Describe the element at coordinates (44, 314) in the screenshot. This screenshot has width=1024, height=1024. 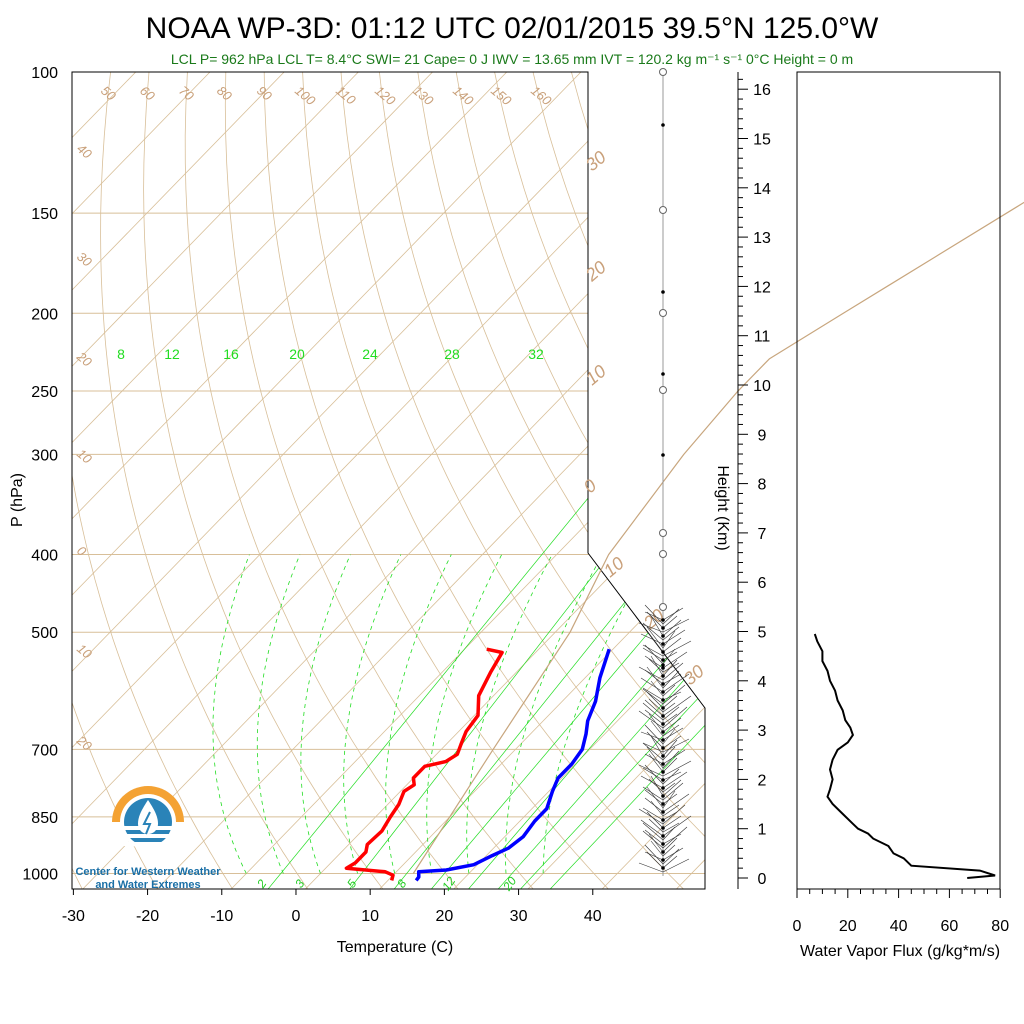
I see `y-tick-label: 200` at that location.